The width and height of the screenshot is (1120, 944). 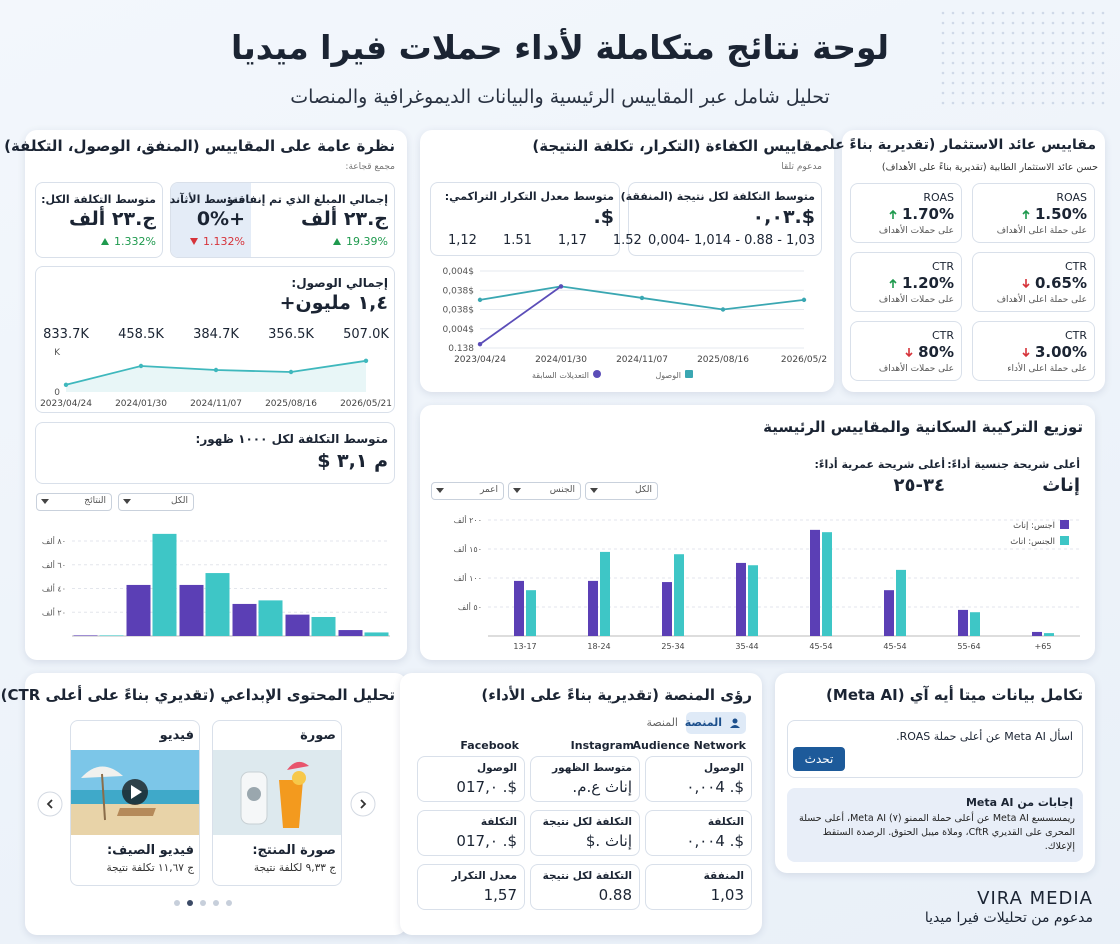 I want to click on cell-label: الوصول, so click(x=497, y=768).